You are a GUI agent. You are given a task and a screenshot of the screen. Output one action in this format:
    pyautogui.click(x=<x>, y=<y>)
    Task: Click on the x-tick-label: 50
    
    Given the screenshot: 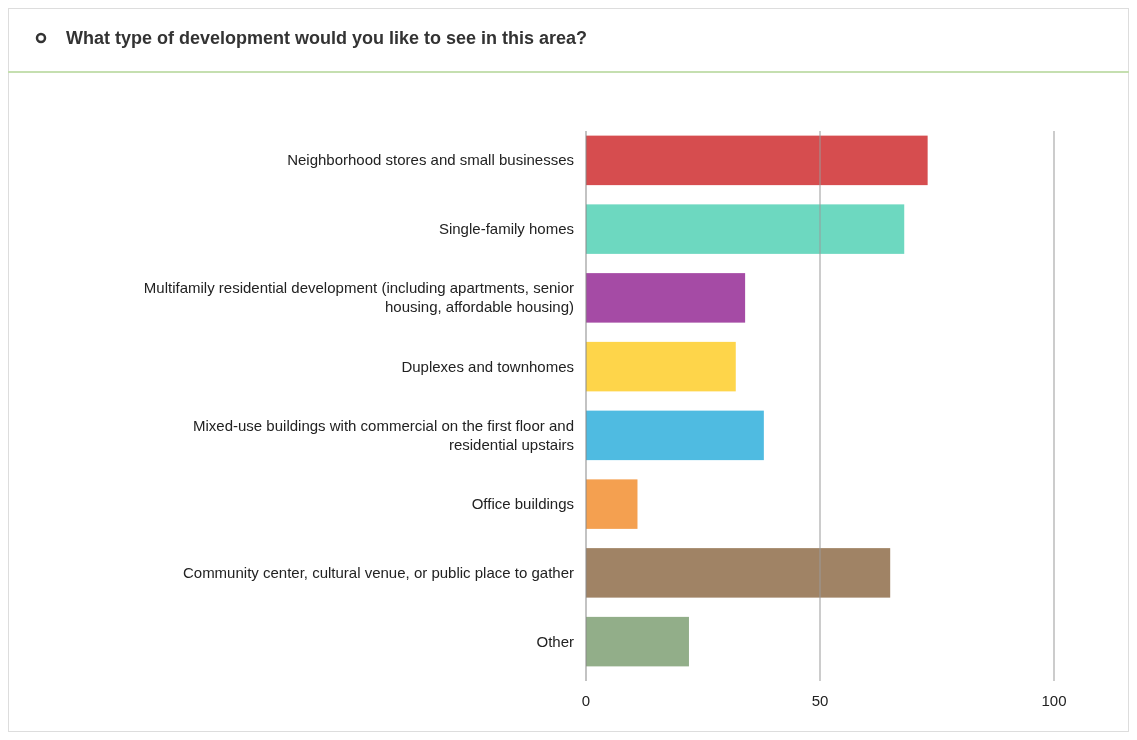 What is the action you would take?
    pyautogui.click(x=820, y=700)
    